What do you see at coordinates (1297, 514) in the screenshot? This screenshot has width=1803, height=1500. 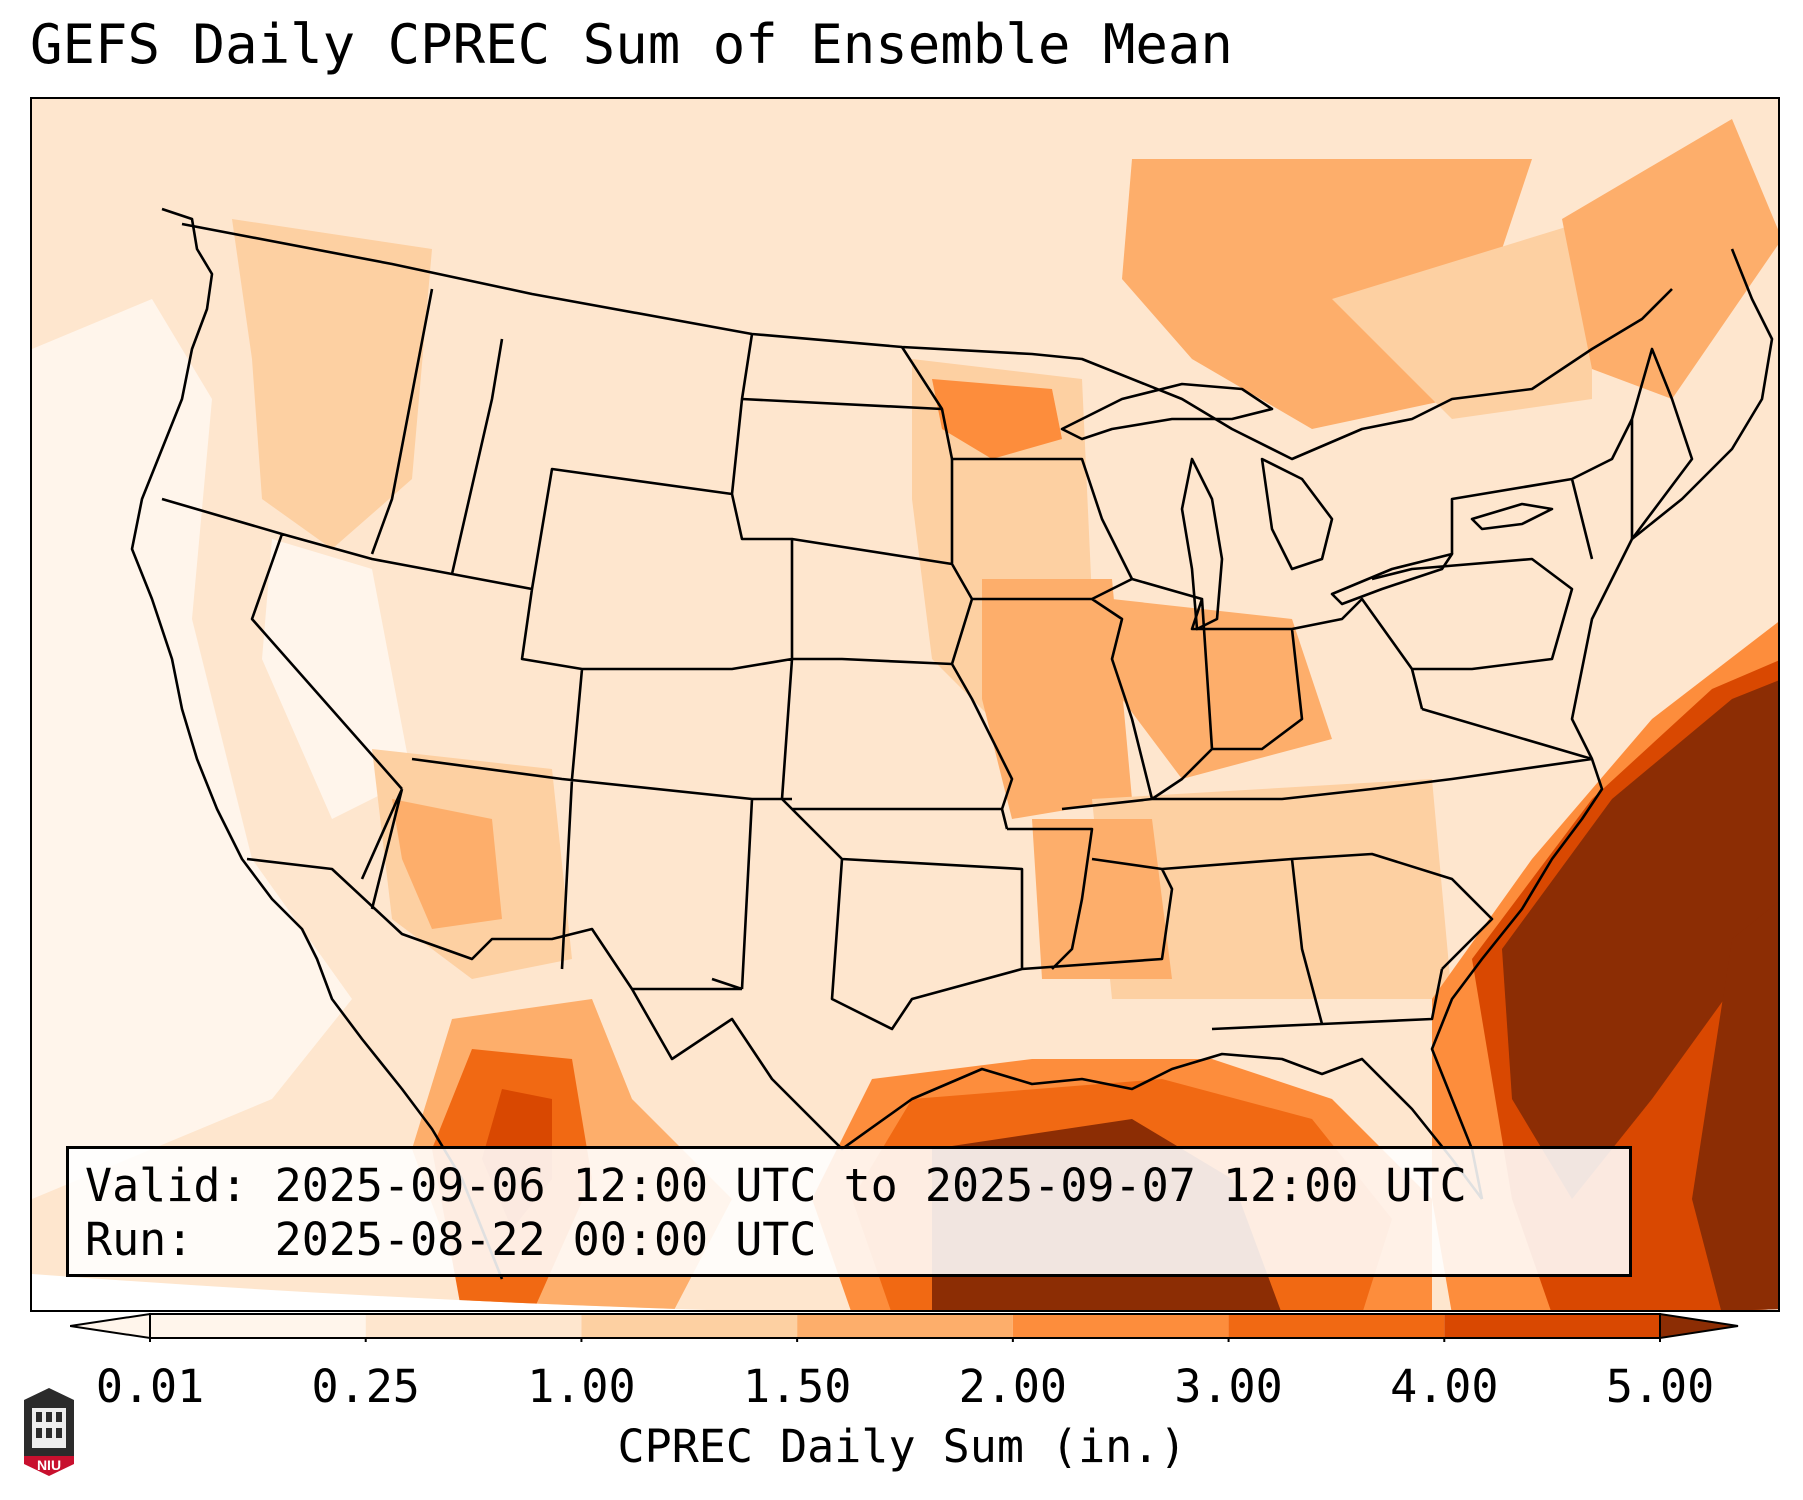 I see `lake-huron` at bounding box center [1297, 514].